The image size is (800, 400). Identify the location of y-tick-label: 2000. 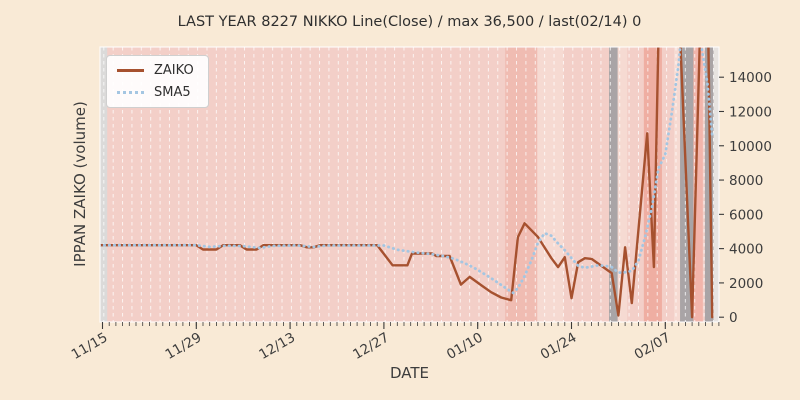
(746, 284).